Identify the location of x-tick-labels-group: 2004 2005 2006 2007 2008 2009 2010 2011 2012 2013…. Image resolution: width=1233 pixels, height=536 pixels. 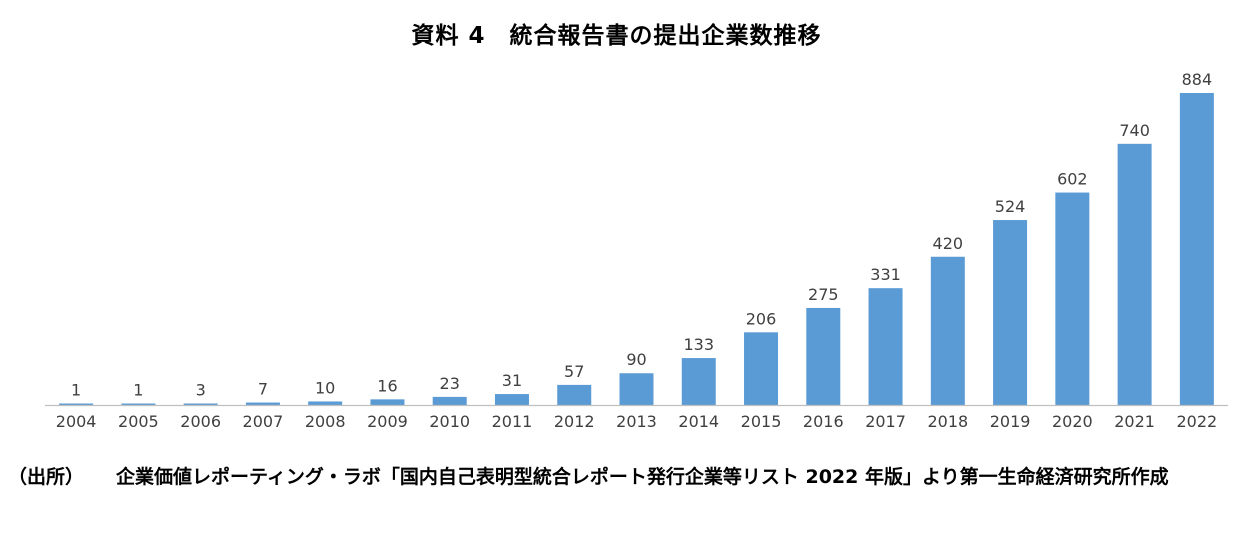
(636, 421).